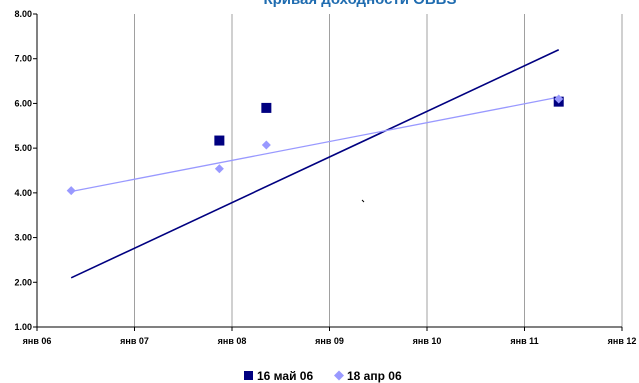  What do you see at coordinates (23, 14) in the screenshot?
I see `y-tick-label: 8.00` at bounding box center [23, 14].